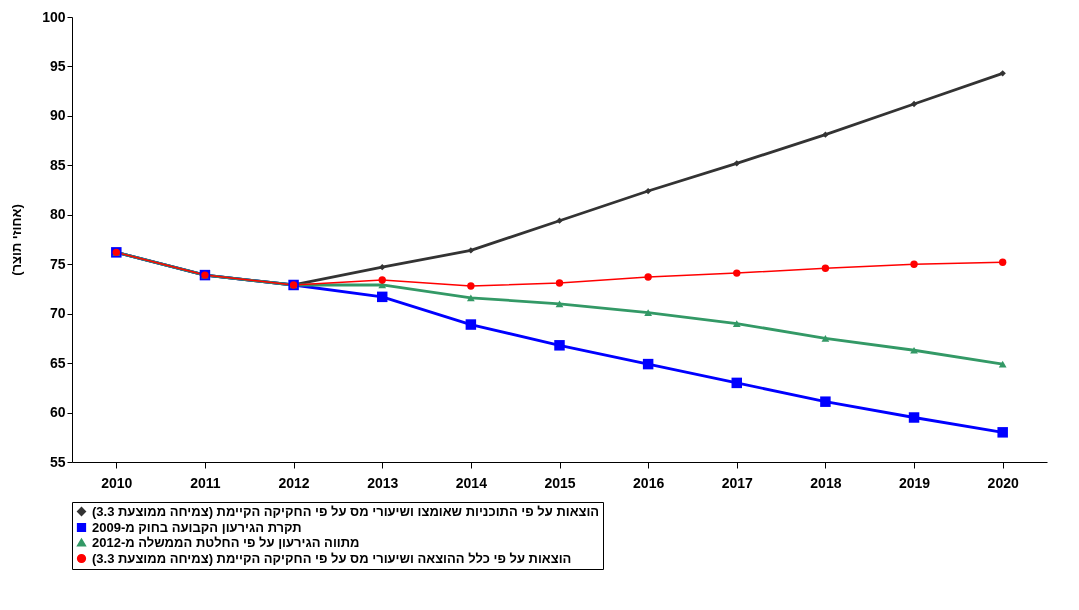  Describe the element at coordinates (57, 461) in the screenshot. I see `y-tick-label: 55` at that location.